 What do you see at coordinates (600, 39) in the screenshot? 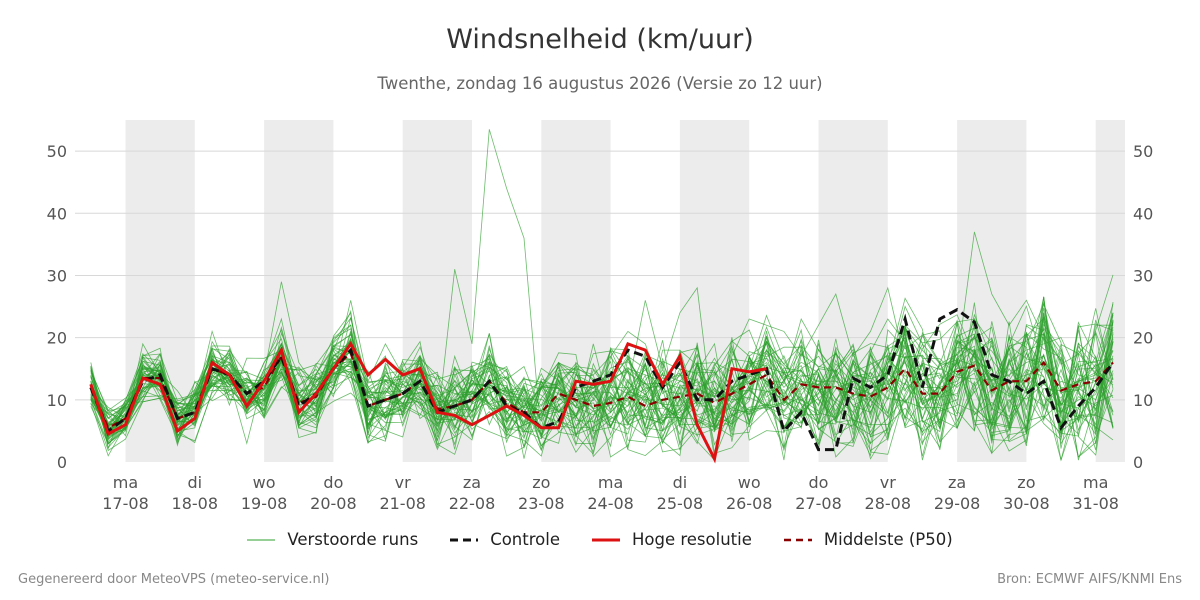
I see `chart-title: Windsnelheid (km/uur)` at bounding box center [600, 39].